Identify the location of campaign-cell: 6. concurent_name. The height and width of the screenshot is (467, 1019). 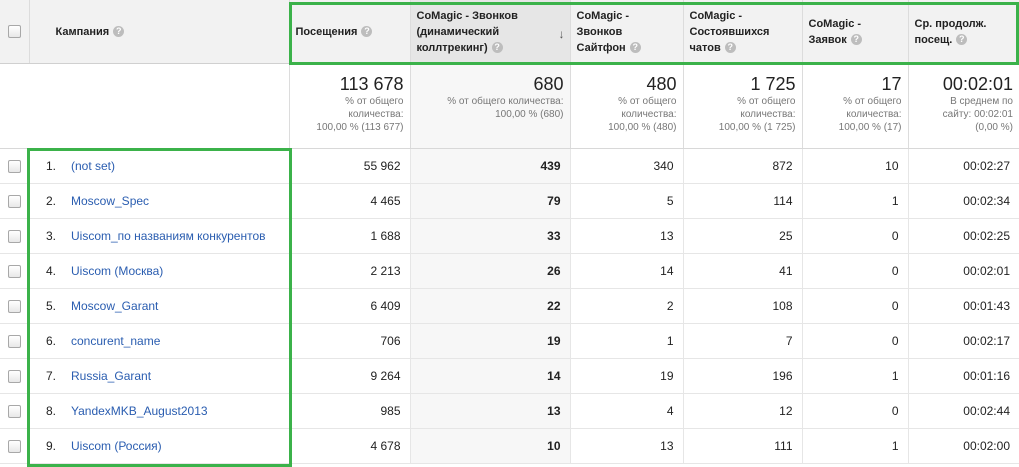
(159, 341).